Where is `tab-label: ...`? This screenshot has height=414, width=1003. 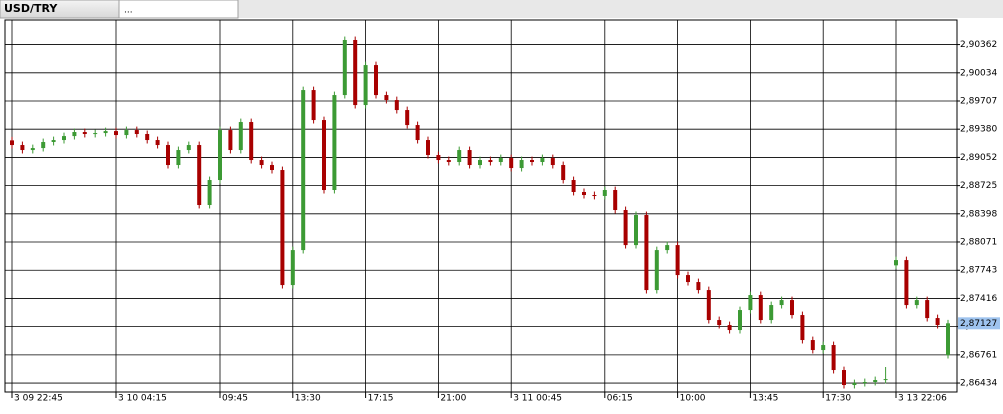
tab-label: ... is located at coordinates (128, 11).